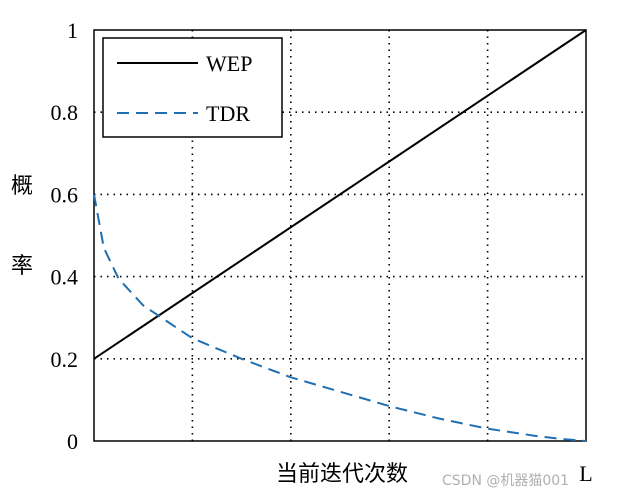  I want to click on x-tick-label: L, so click(585, 473).